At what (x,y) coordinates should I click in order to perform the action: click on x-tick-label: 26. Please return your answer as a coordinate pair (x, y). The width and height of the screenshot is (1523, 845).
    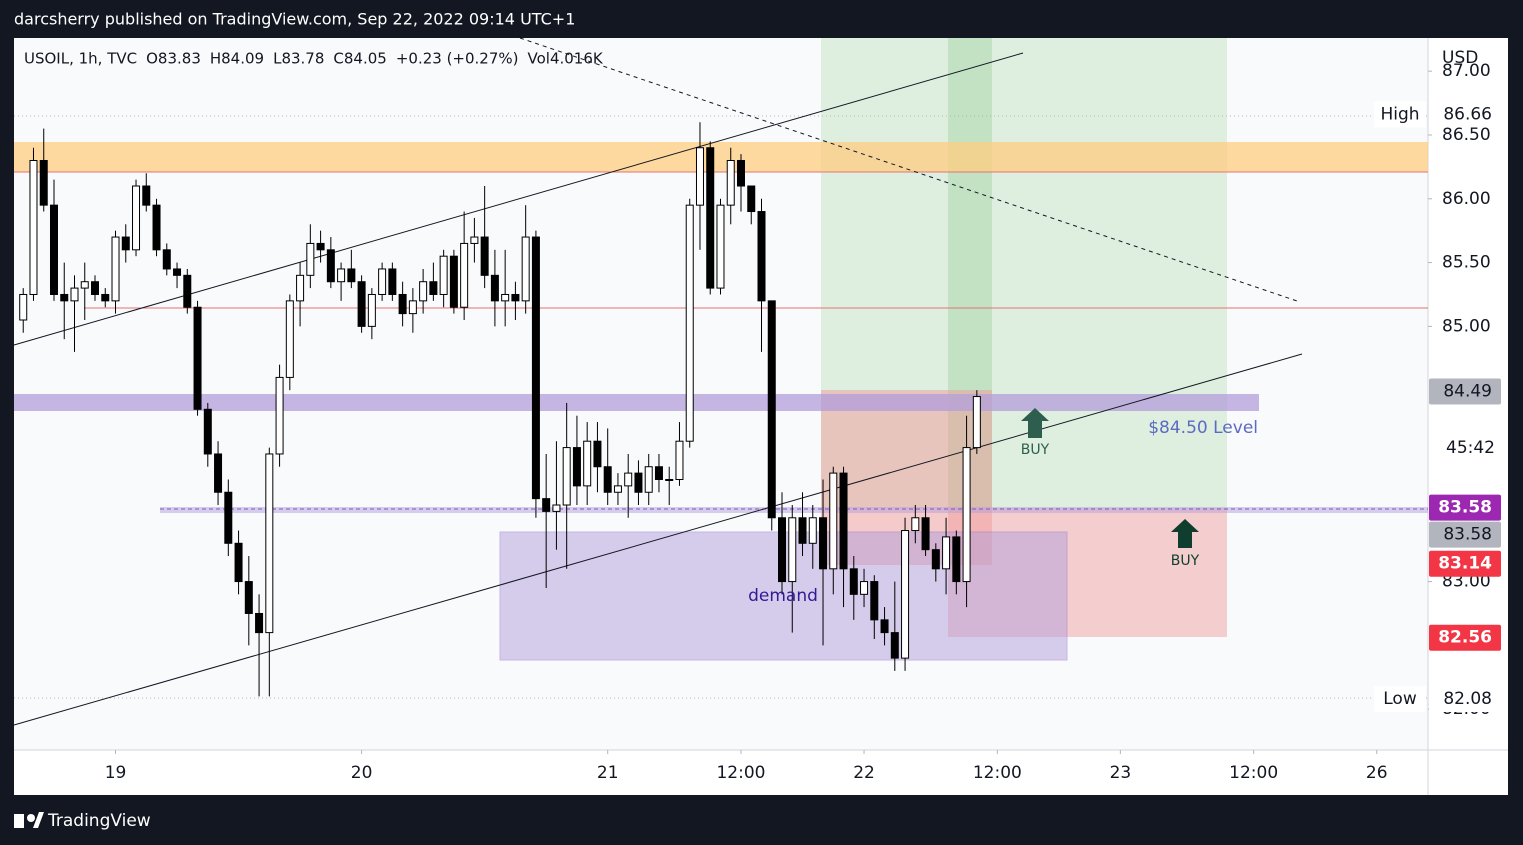
    Looking at the image, I should click on (1377, 773).